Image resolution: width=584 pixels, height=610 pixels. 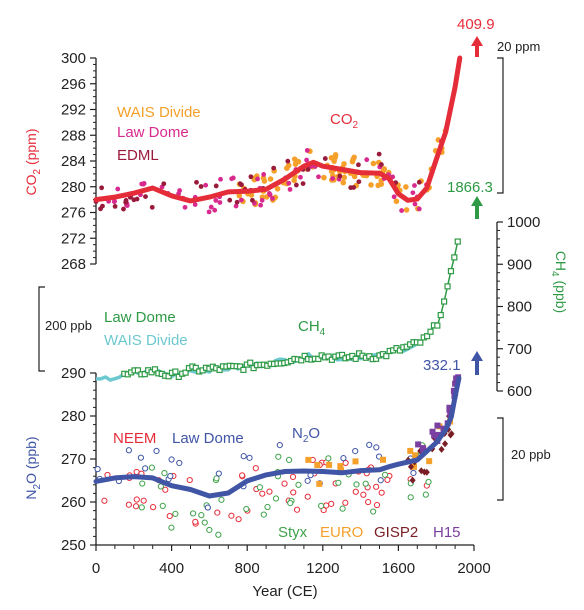 I want to click on x-tick-label: 800, so click(x=247, y=568).